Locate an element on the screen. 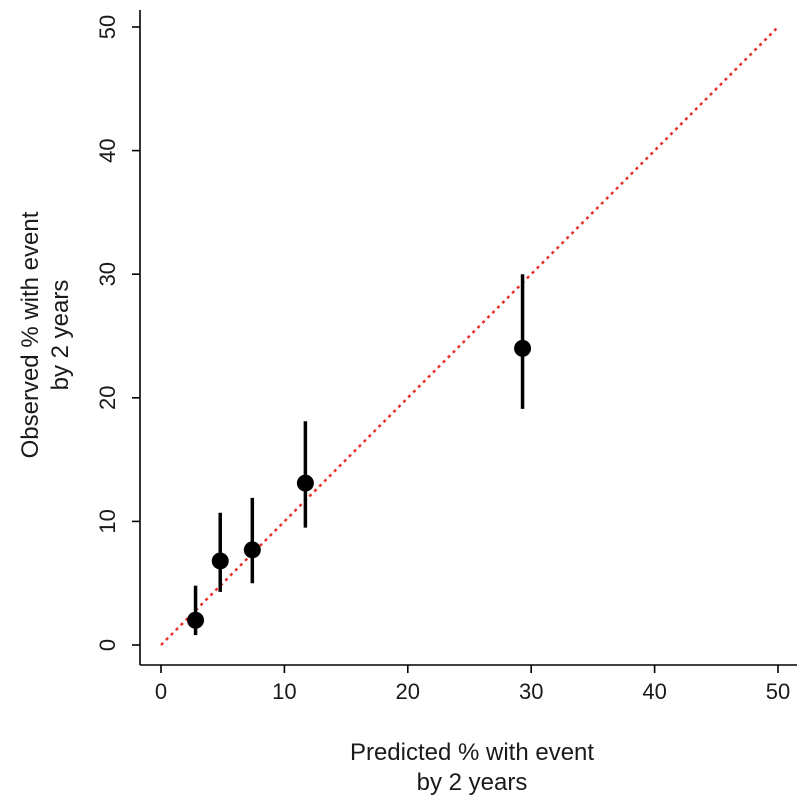  y-tick-label: 30 is located at coordinates (107, 274).